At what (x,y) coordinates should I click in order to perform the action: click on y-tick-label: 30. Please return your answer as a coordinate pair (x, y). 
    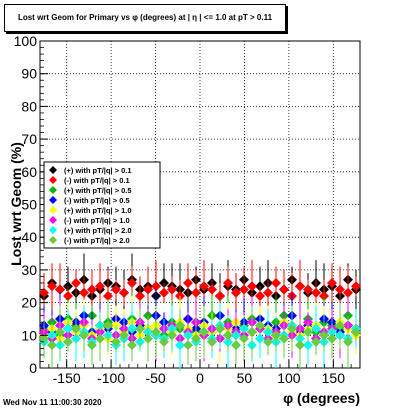
    Looking at the image, I should click on (29, 270).